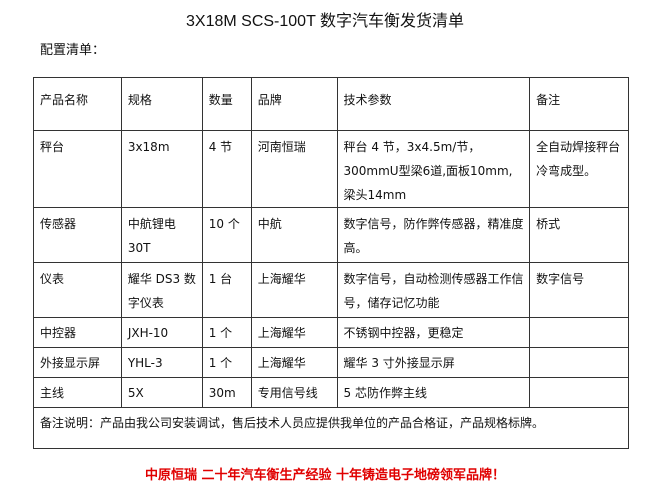  I want to click on table-cell: 桥式, so click(579, 235).